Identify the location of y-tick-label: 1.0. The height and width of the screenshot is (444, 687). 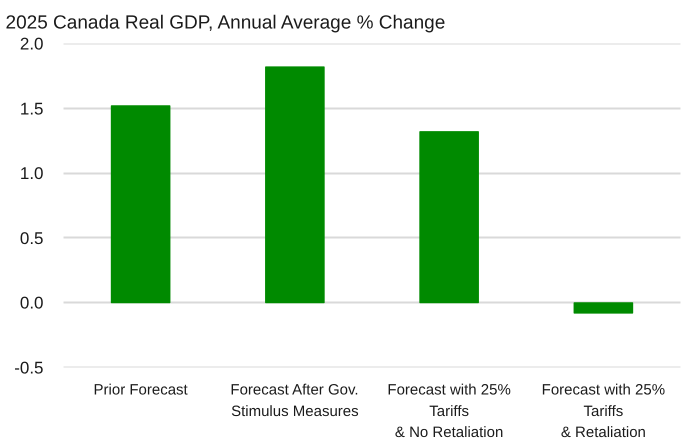
(32, 174).